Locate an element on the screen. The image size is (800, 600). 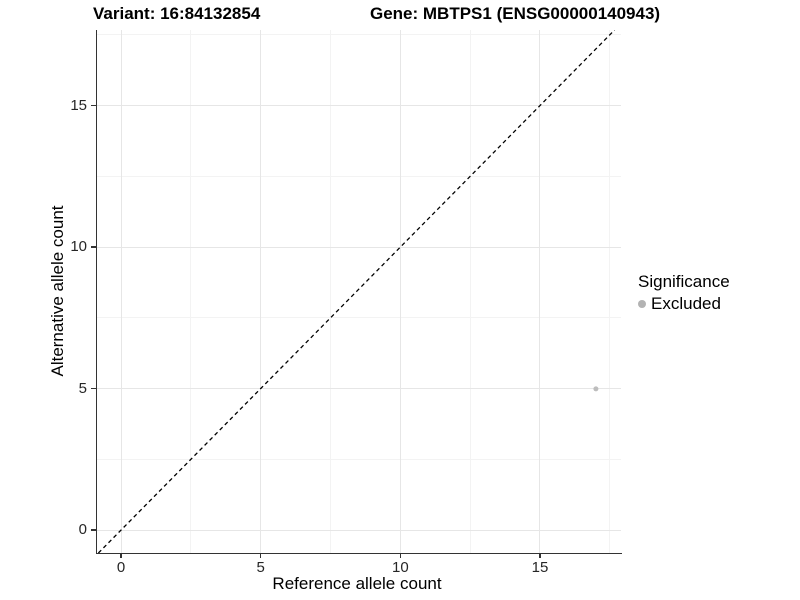
y-tick-label: 15 is located at coordinates (78, 105).